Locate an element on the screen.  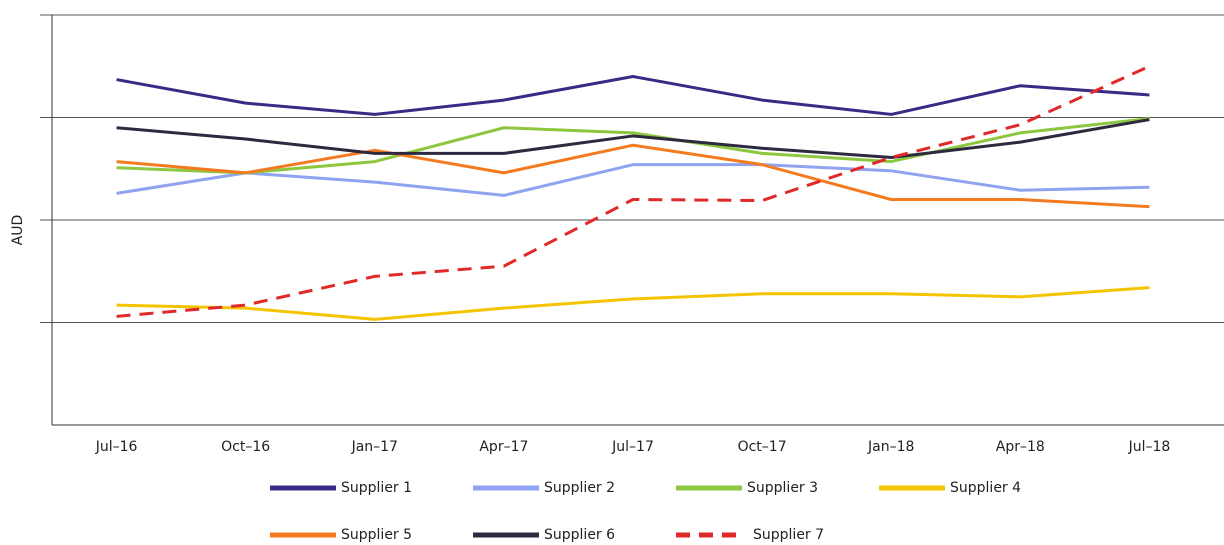
legend-label: Supplier 6 is located at coordinates (579, 535).